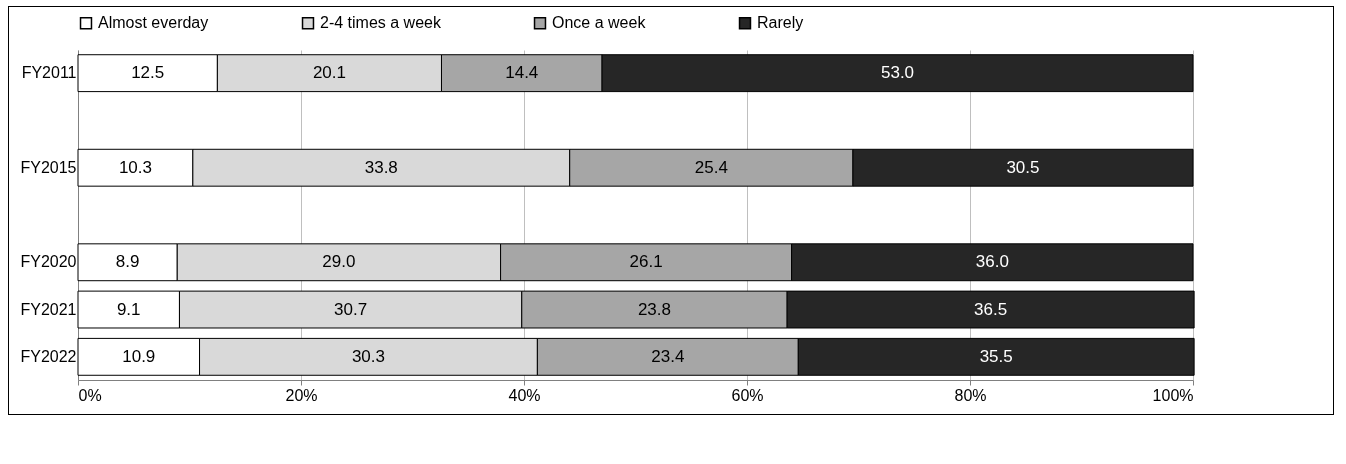 The image size is (1346, 464). I want to click on data-label: 10.3, so click(135, 167).